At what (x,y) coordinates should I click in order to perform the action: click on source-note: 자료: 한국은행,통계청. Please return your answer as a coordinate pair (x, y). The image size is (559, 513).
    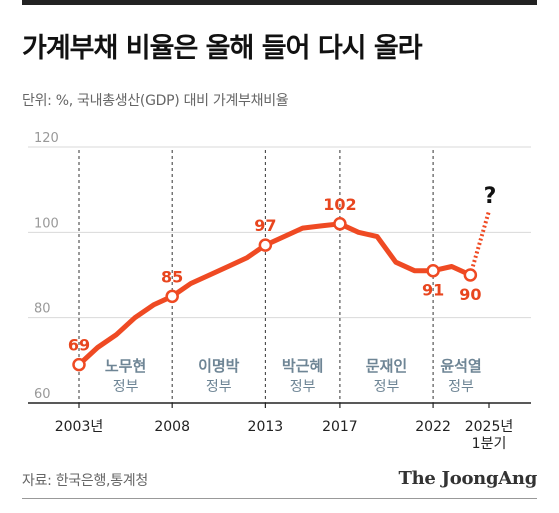
    Looking at the image, I should click on (85, 481).